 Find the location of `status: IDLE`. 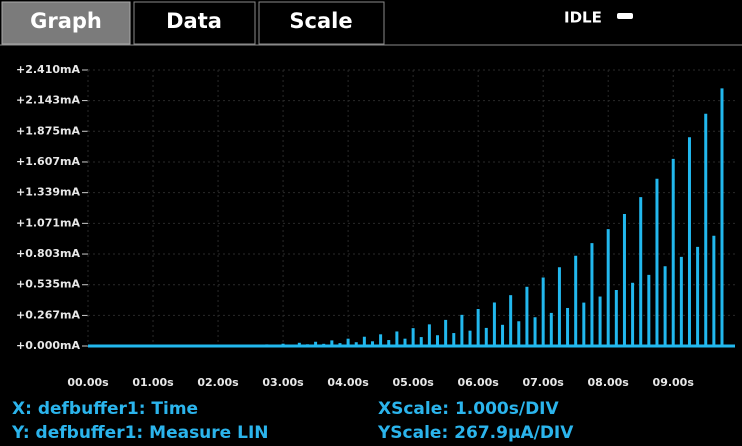

status: IDLE is located at coordinates (583, 18).